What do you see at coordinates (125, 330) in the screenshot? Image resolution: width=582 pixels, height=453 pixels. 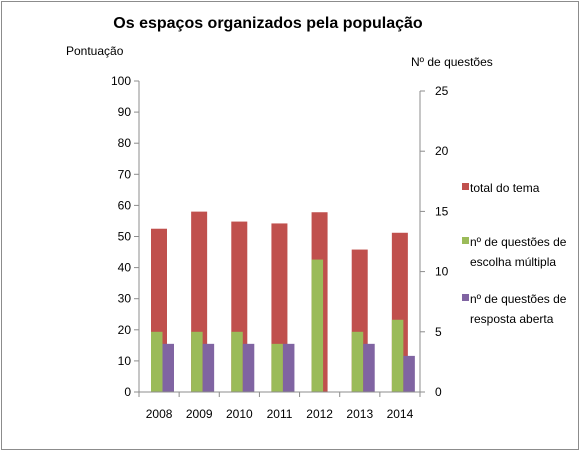 I see `left-tick-label: 20` at bounding box center [125, 330].